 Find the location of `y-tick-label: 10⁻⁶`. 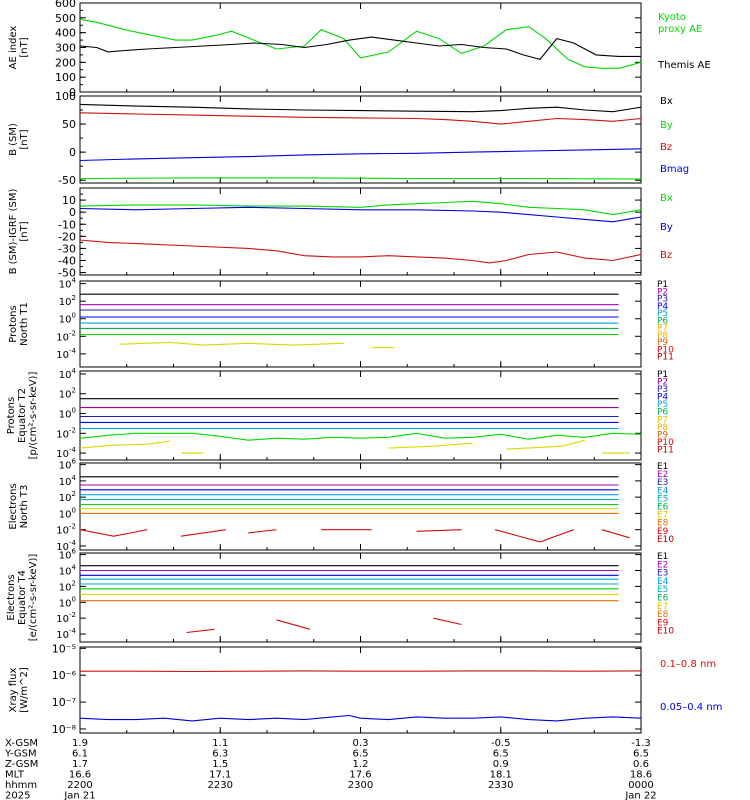

y-tick-label: 10⁻⁶ is located at coordinates (64, 675).